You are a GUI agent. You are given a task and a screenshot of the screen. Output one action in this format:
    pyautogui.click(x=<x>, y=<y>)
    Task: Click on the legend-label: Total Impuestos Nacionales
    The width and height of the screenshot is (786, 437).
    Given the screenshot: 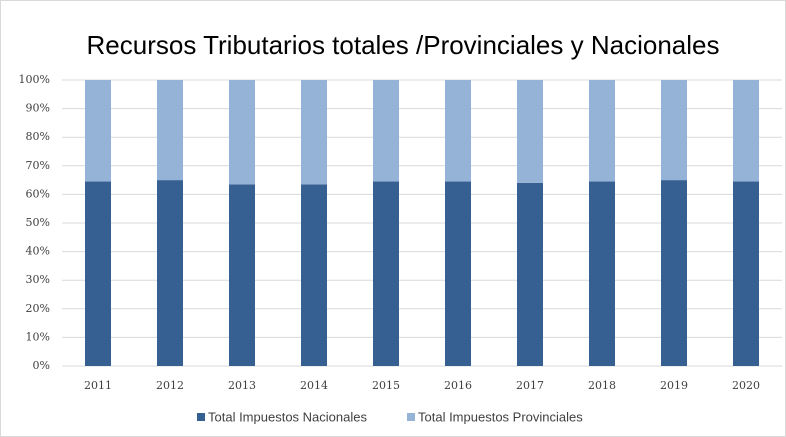 What is the action you would take?
    pyautogui.click(x=287, y=416)
    